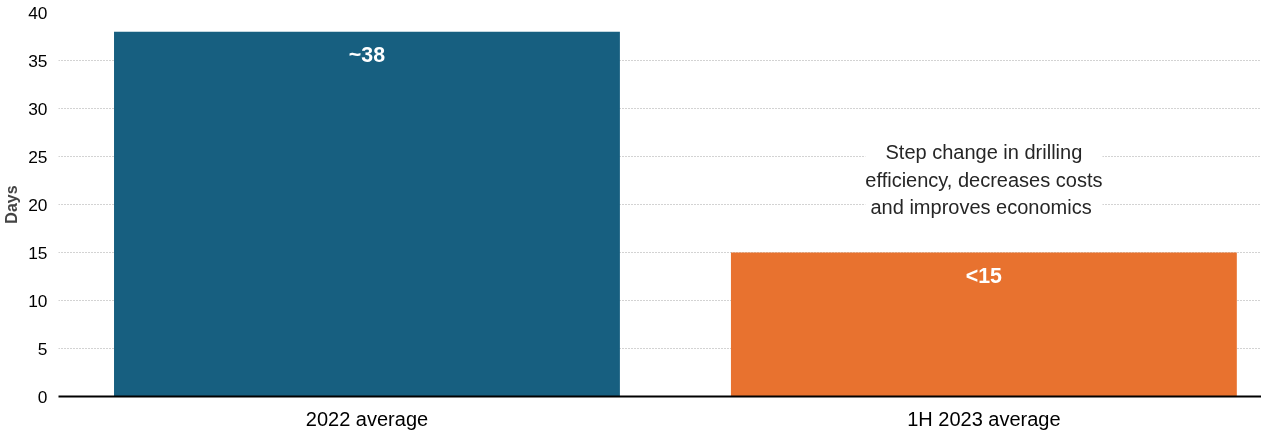 The width and height of the screenshot is (1261, 432). I want to click on y-tick-label: 15, so click(38, 252).